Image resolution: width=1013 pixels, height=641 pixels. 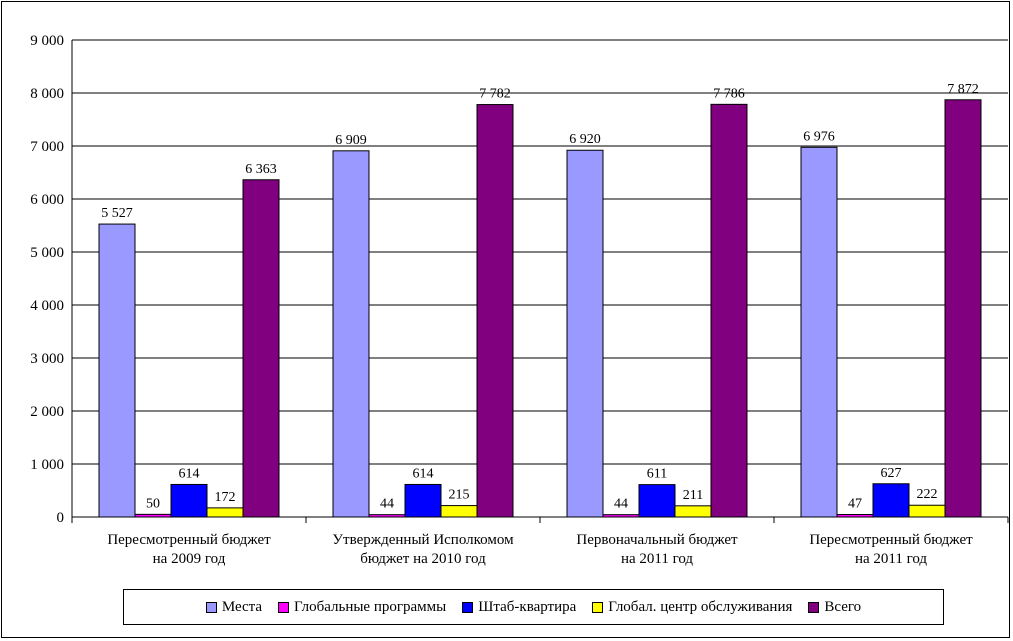 I want to click on data-label: 5 527, so click(x=117, y=213).